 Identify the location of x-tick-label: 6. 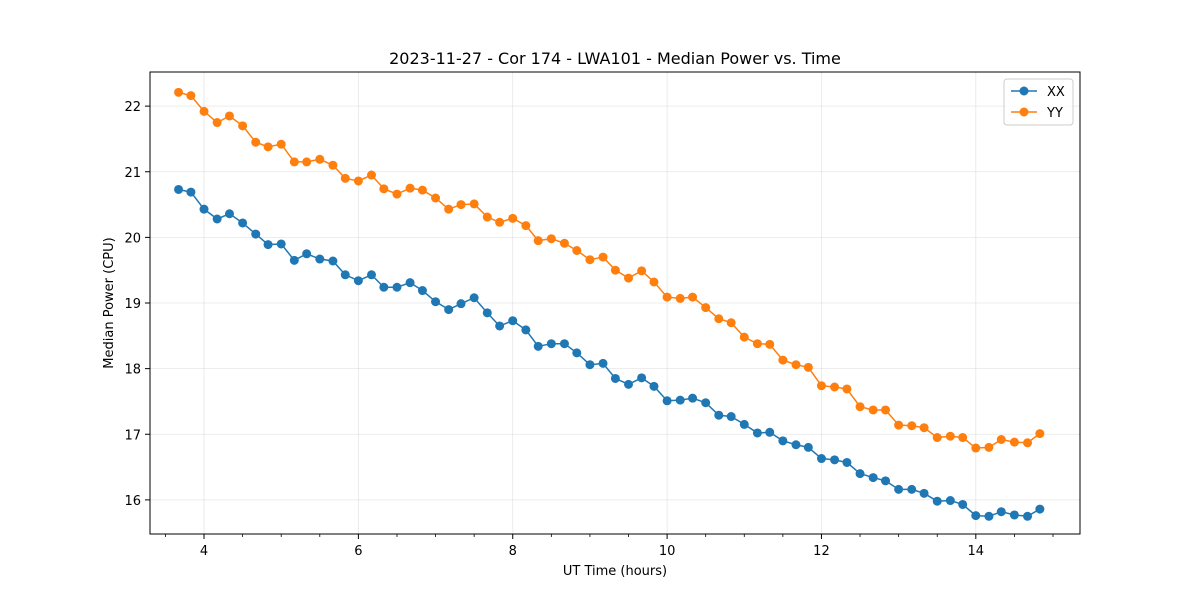
(358, 551).